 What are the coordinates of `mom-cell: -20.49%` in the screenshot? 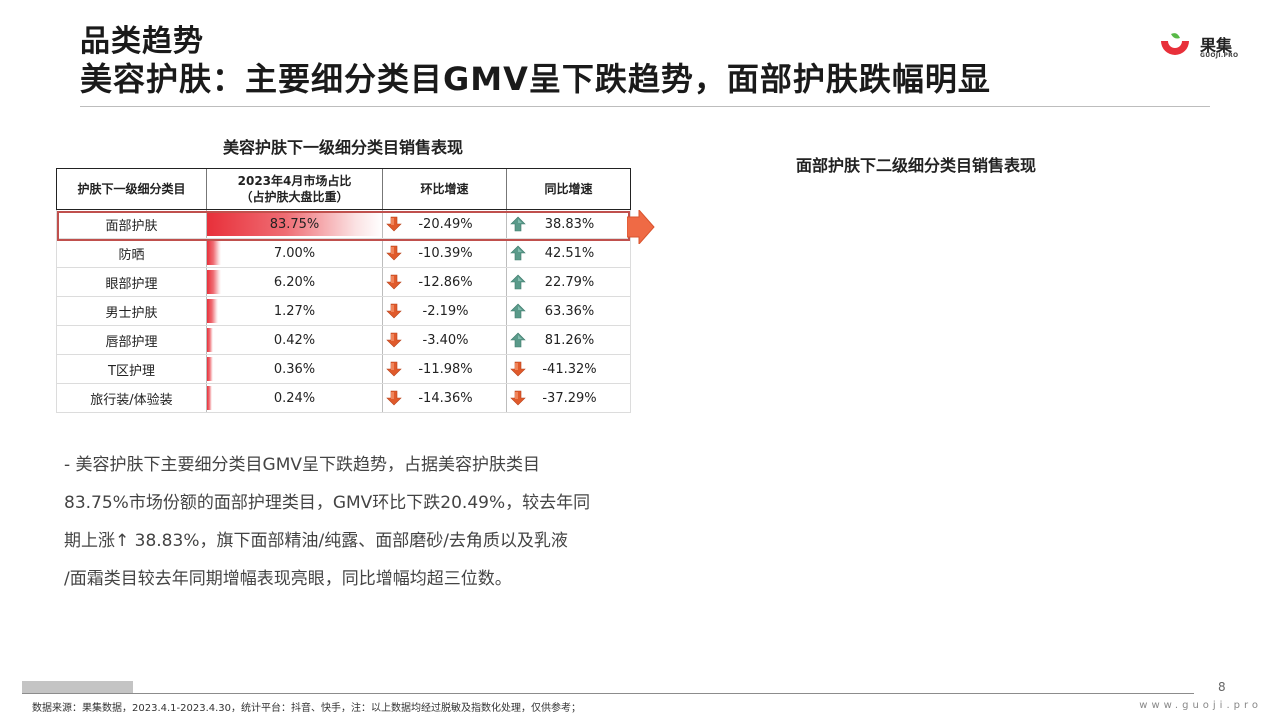 It's located at (444, 224).